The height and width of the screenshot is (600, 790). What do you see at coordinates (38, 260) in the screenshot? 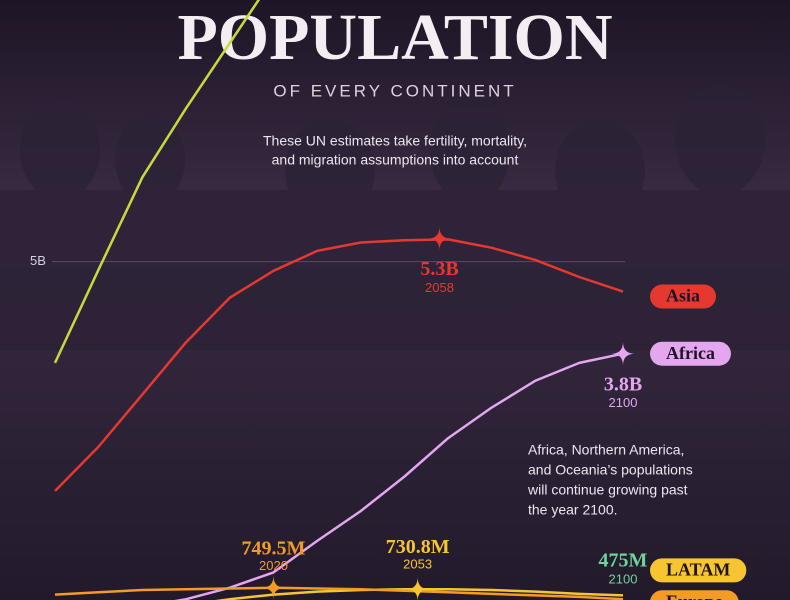
I see `y-tick-label: 5B` at bounding box center [38, 260].